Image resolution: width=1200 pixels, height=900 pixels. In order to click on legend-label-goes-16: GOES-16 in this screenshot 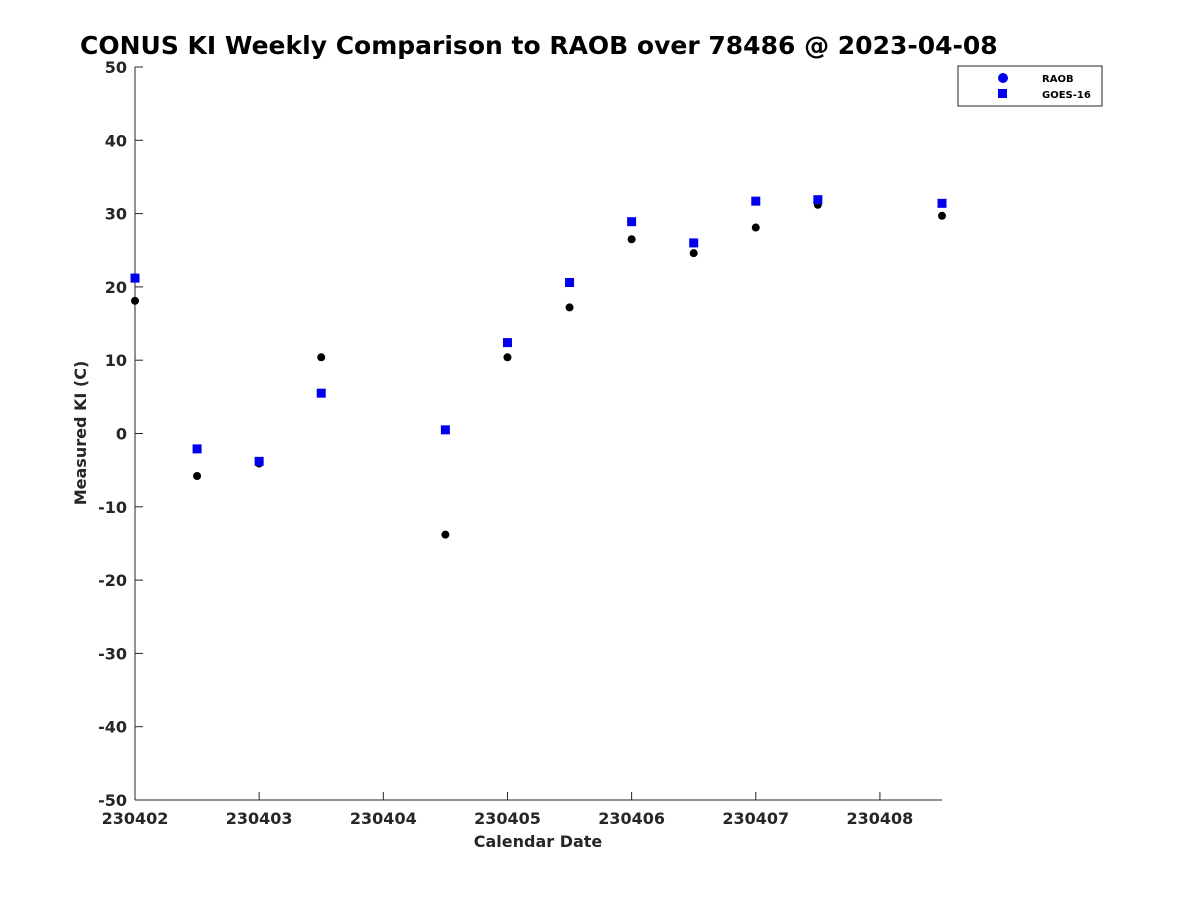, I will do `click(1066, 95)`.